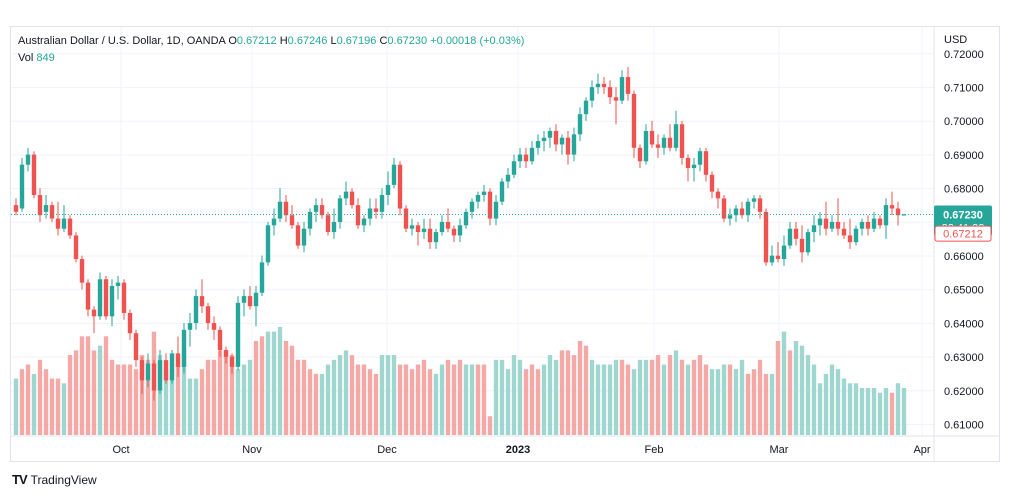  What do you see at coordinates (964, 89) in the screenshot?
I see `price-tick-label: 0.71000` at bounding box center [964, 89].